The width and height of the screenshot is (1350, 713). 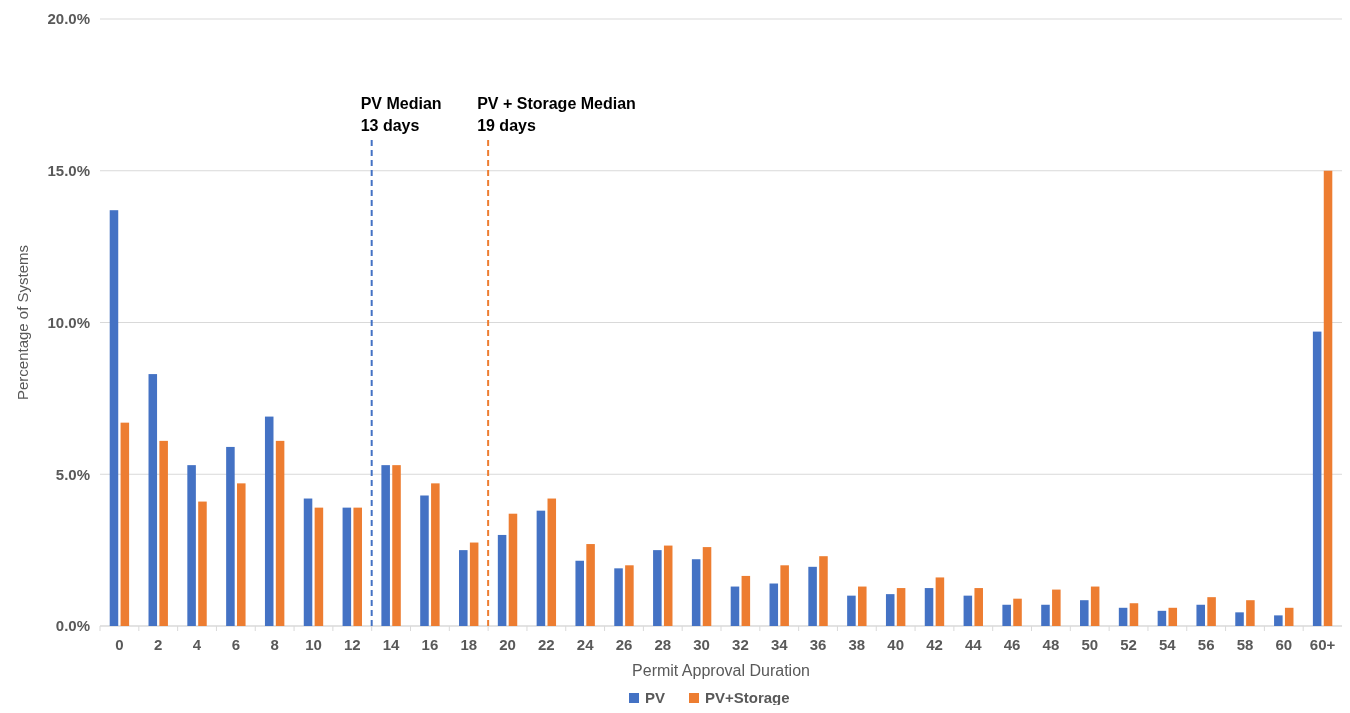 I want to click on x-tick-label: 42, so click(x=934, y=644).